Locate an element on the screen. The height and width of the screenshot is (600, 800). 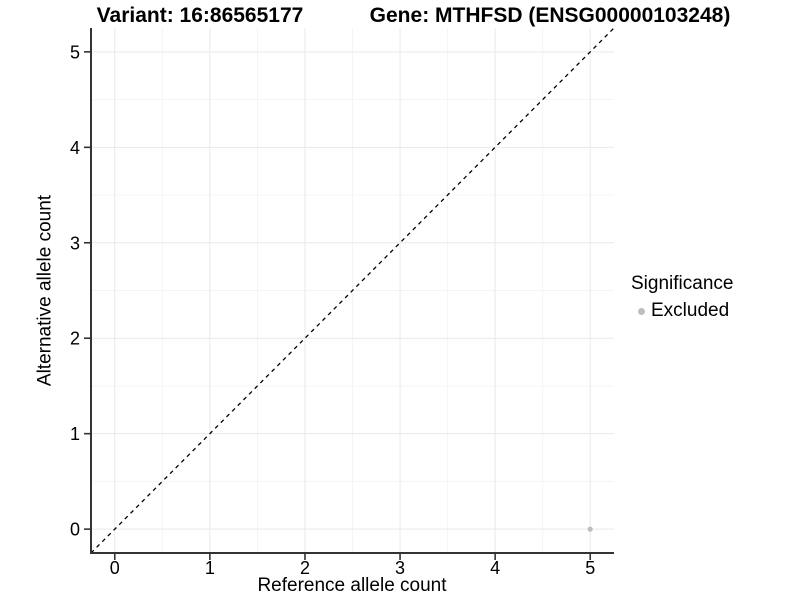
y-tick-label: 3 is located at coordinates (75, 243).